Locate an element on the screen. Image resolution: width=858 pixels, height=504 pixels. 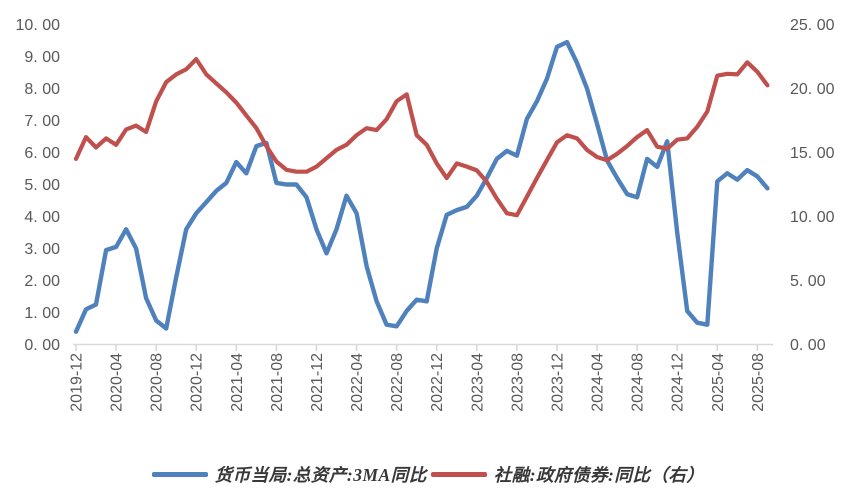
legend-item-gov-bond-yoy: 社融:政府债券:同比（右） is located at coordinates (568, 474).